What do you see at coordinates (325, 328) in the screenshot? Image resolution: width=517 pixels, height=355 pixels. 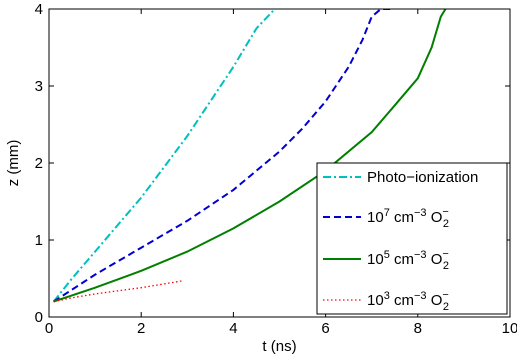 I see `x-tick-label: 6` at bounding box center [325, 328].